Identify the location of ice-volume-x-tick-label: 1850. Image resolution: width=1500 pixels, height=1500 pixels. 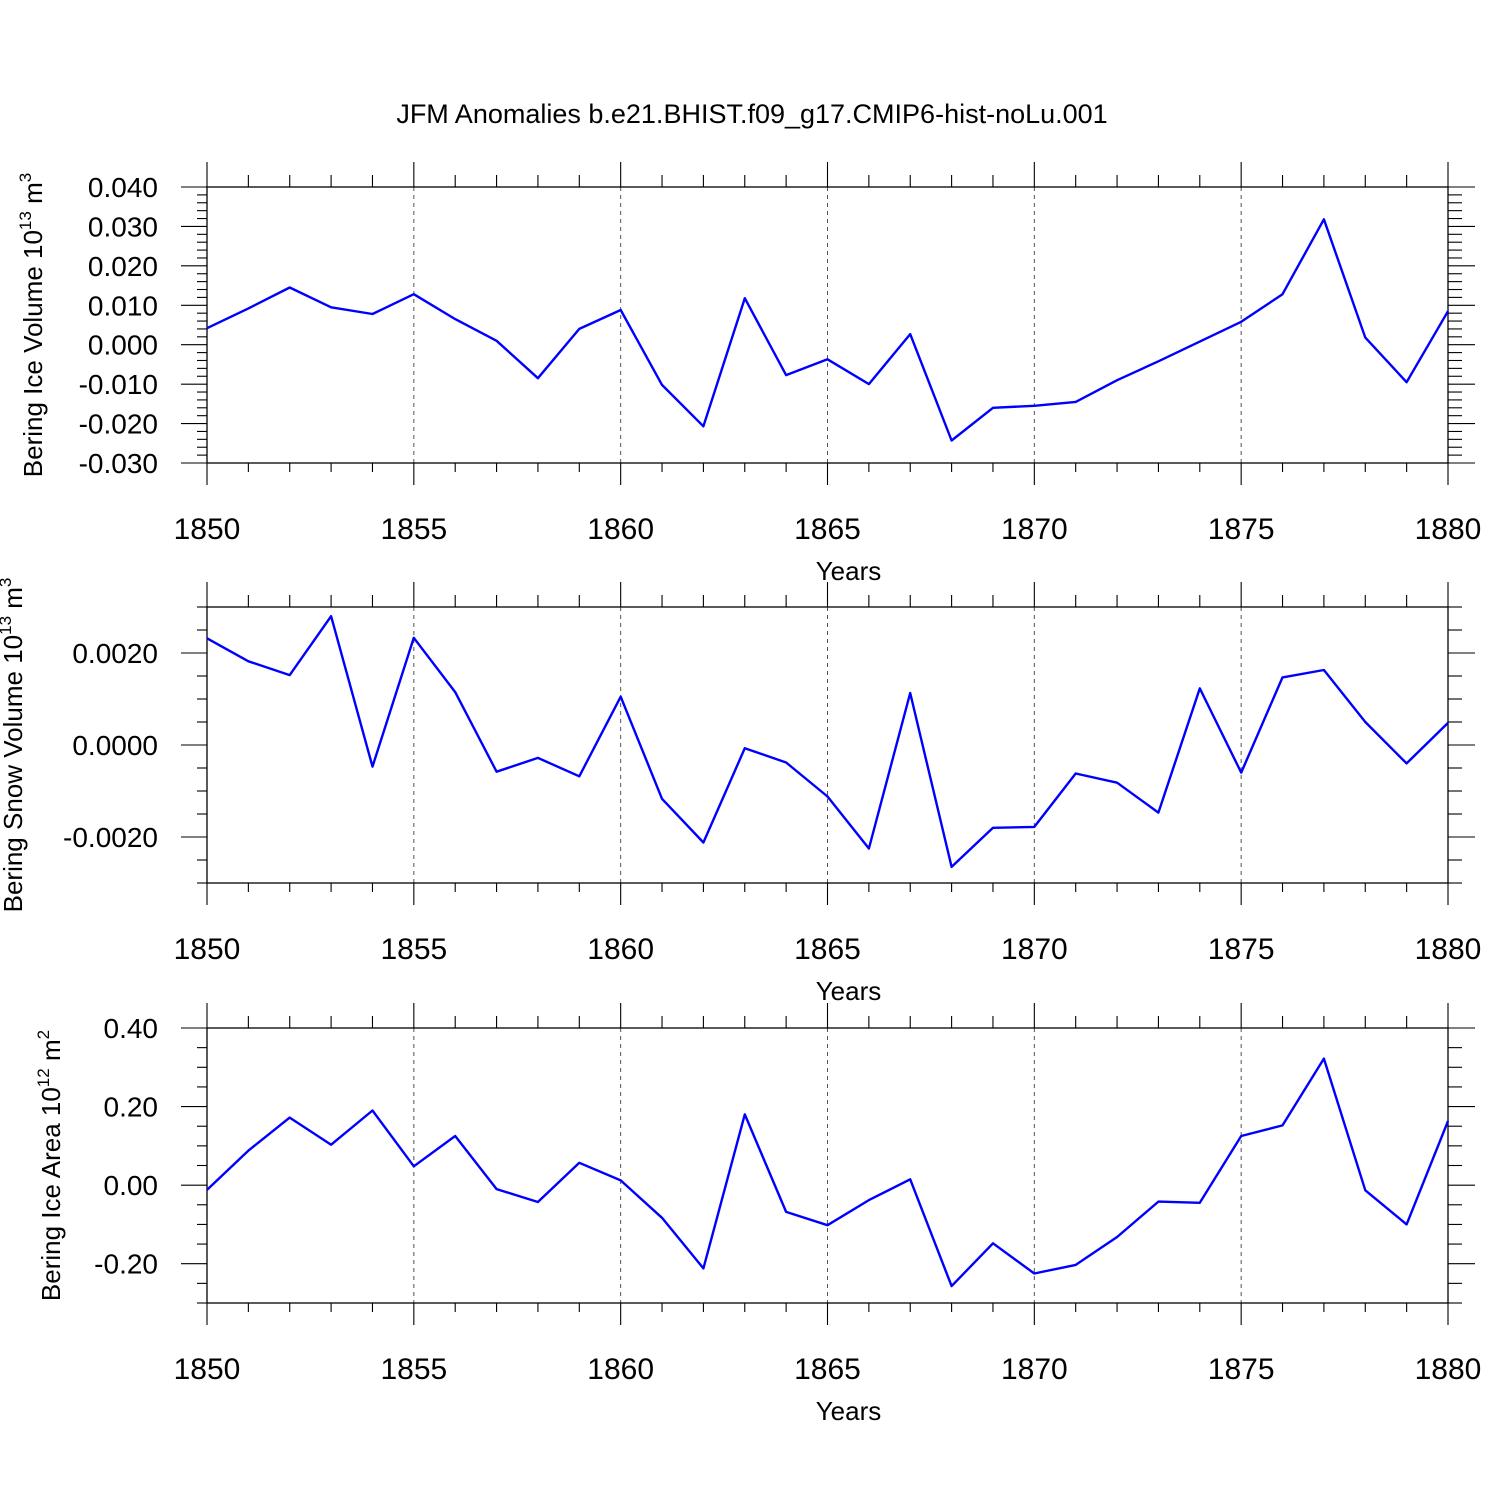
(207, 529).